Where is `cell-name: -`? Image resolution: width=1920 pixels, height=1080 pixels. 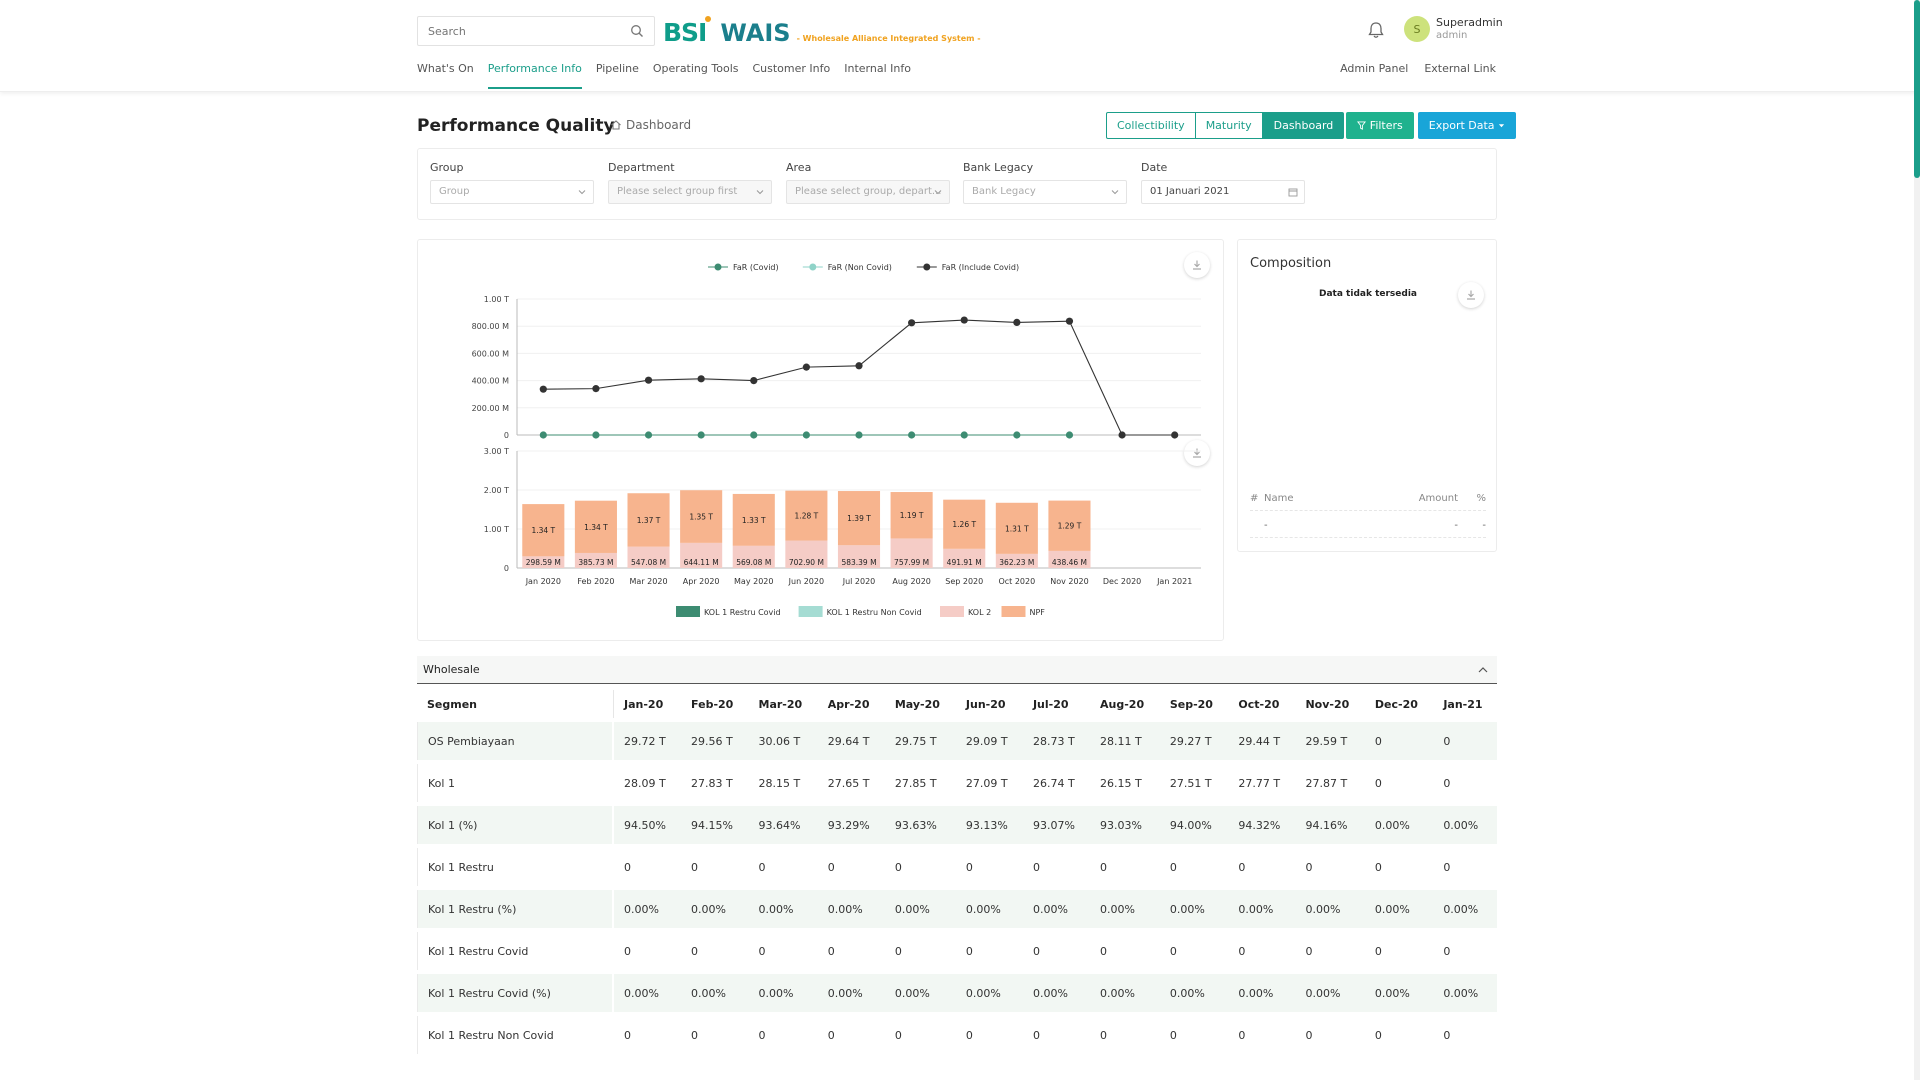
cell-name: - is located at coordinates (1266, 525).